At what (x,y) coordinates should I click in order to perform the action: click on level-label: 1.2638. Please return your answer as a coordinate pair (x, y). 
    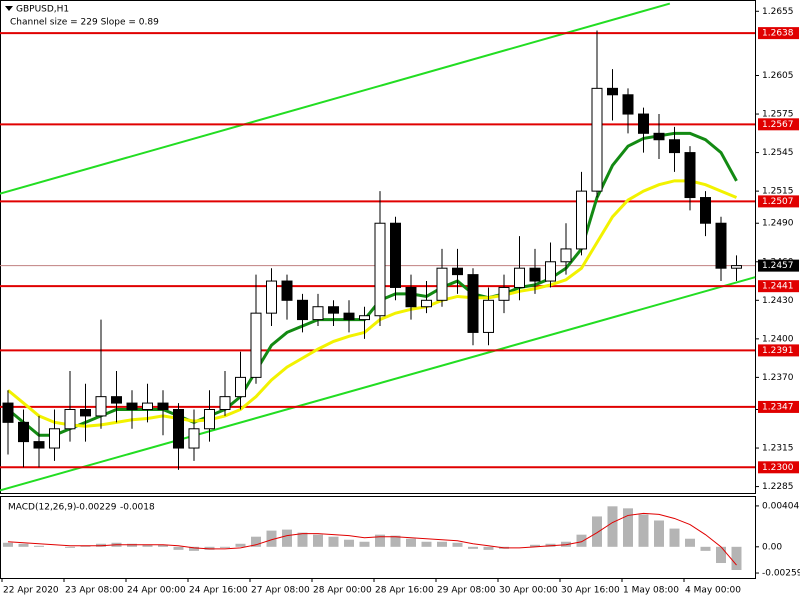
    Looking at the image, I should click on (778, 34).